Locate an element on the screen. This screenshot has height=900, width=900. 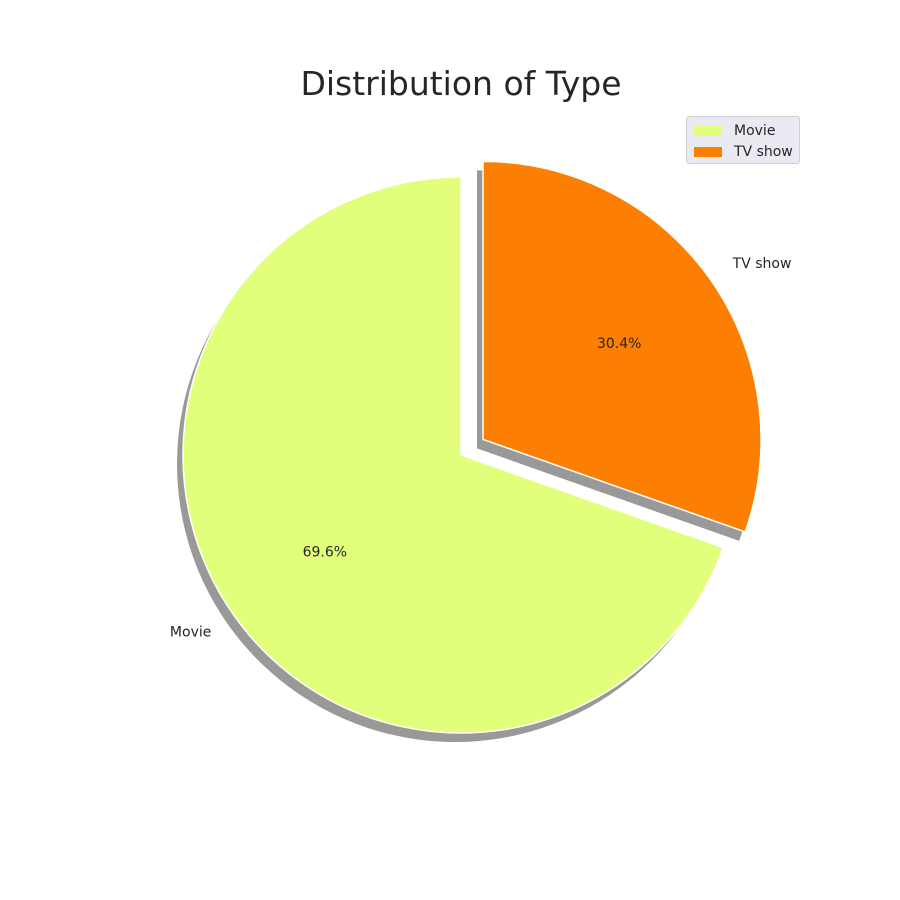
legend-swatch-movie is located at coordinates (708, 131).